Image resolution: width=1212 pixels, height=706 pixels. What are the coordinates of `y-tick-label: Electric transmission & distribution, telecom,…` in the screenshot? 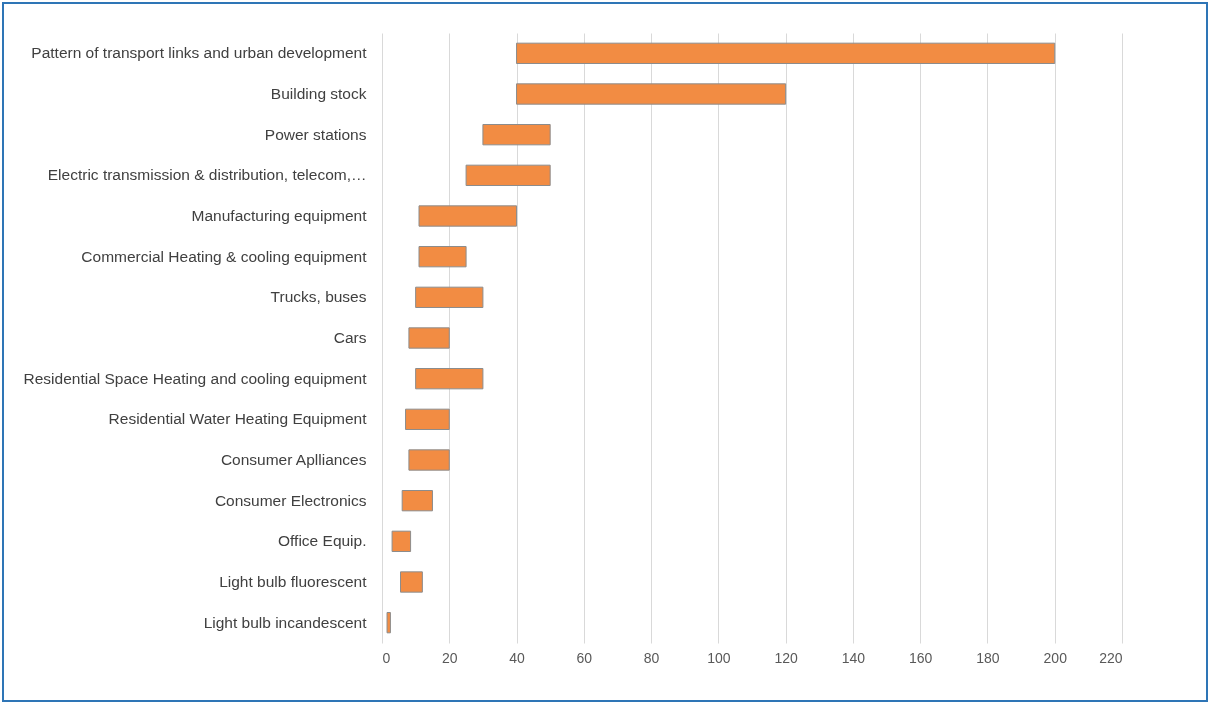 It's located at (207, 175).